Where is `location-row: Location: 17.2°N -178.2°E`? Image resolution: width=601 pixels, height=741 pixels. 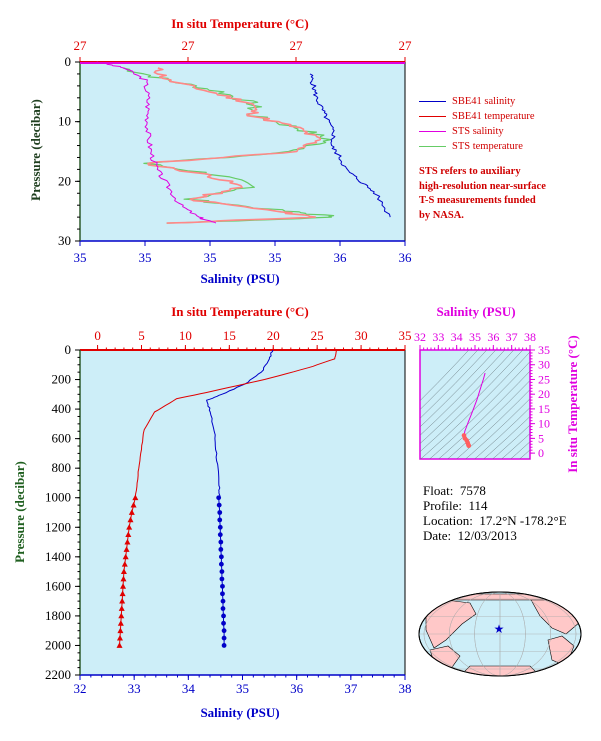 location-row: Location: 17.2°N -178.2°E is located at coordinates (495, 520).